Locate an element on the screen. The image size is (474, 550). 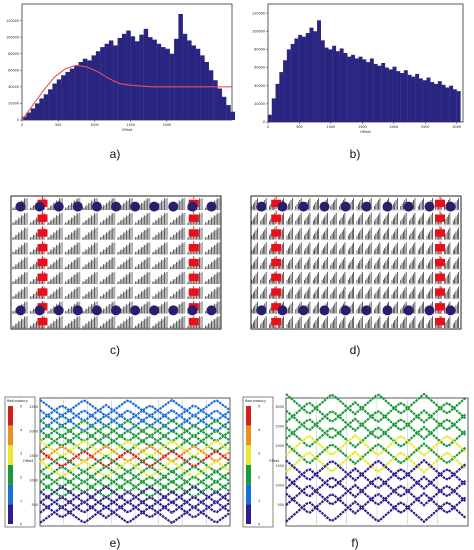
trend-curve is located at coordinates (126, 92).